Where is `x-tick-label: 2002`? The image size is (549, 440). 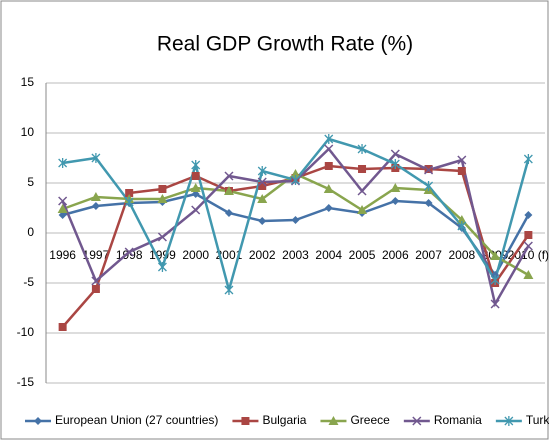 x-tick-label: 2002 is located at coordinates (262, 255).